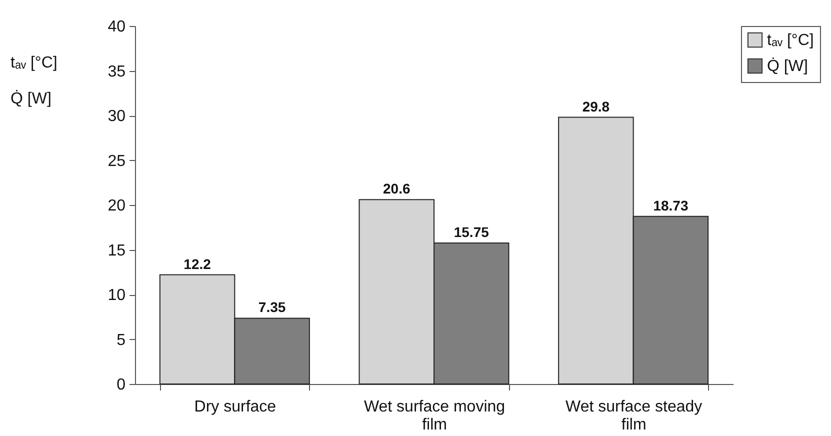 The width and height of the screenshot is (831, 436). What do you see at coordinates (117, 71) in the screenshot?
I see `y-tick-label: 35` at bounding box center [117, 71].